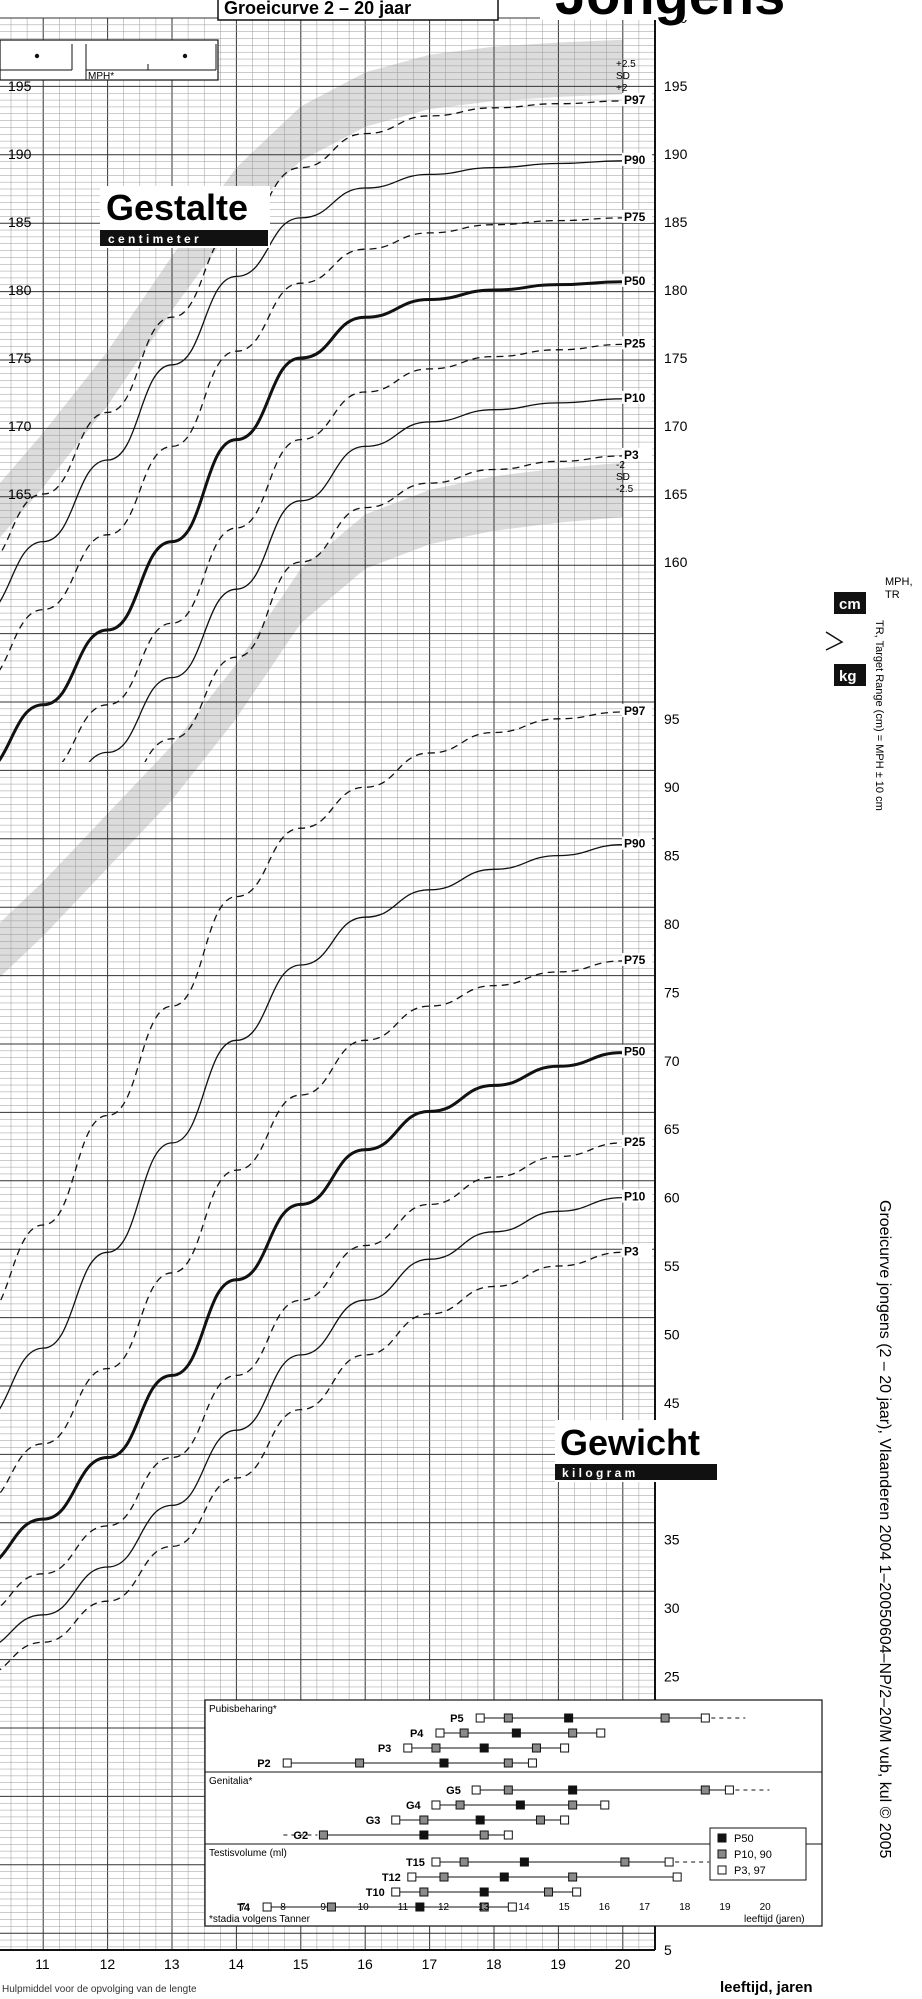 The width and height of the screenshot is (922, 1999). Describe the element at coordinates (384, 1749) in the screenshot. I see `tanner-row-label: P3` at that location.